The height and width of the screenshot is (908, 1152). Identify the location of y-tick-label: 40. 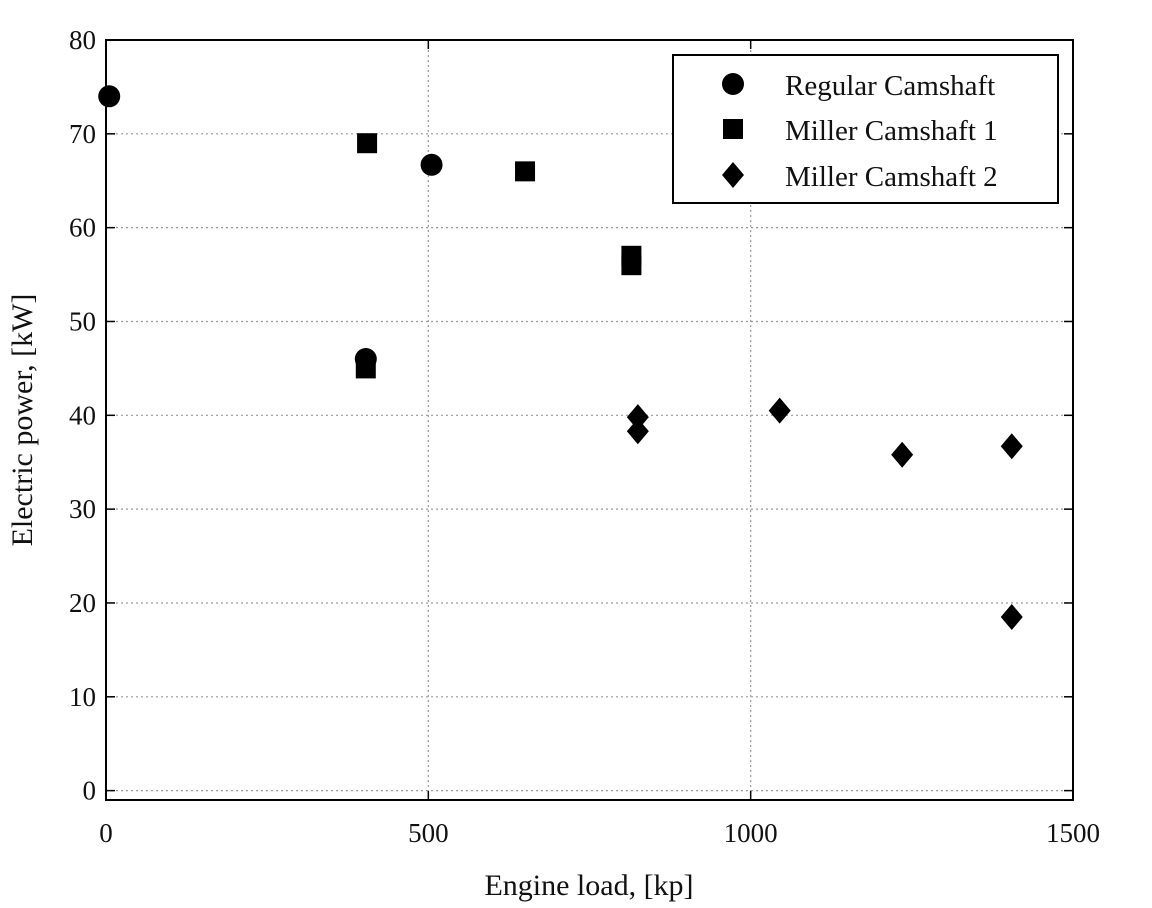
(82, 415).